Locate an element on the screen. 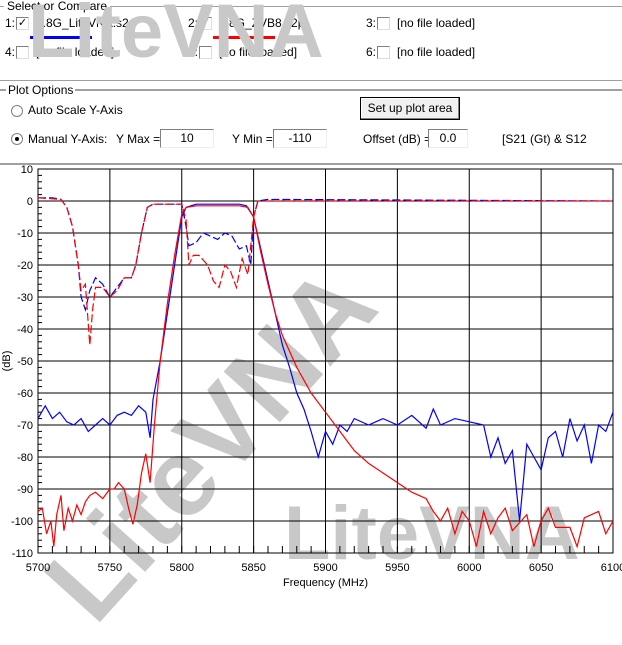 This screenshot has width=622, height=645. slot-number: 3: is located at coordinates (371, 23).